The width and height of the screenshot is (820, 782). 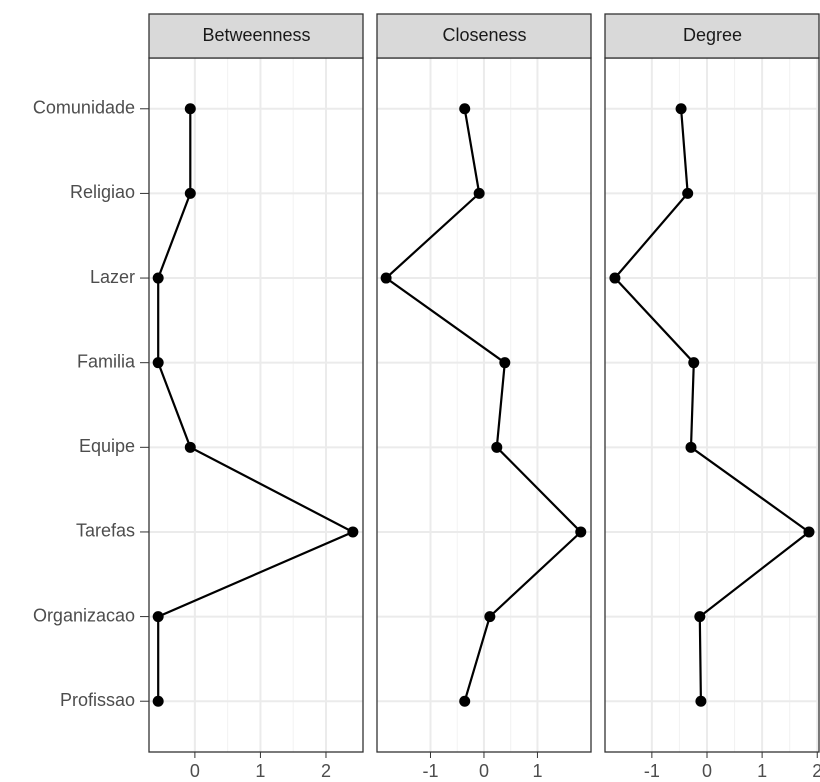 I want to click on y-tick-label: Organizacao, so click(x=84, y=615).